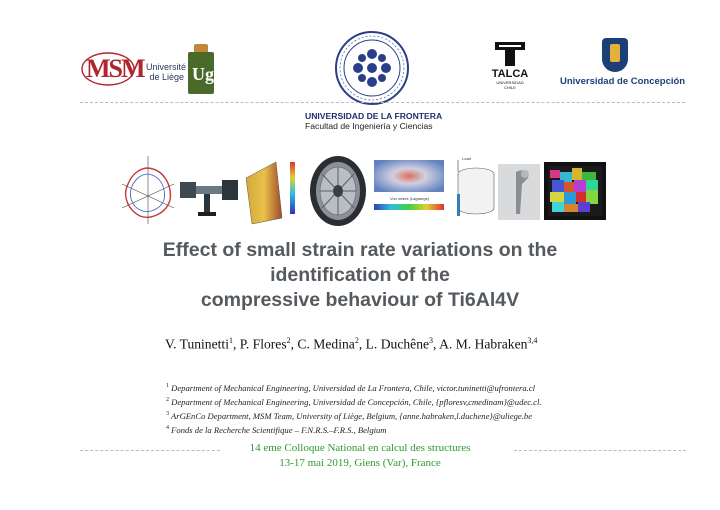 The height and width of the screenshot is (510, 720). I want to click on author-affil-mark: 3,4, so click(532, 340).